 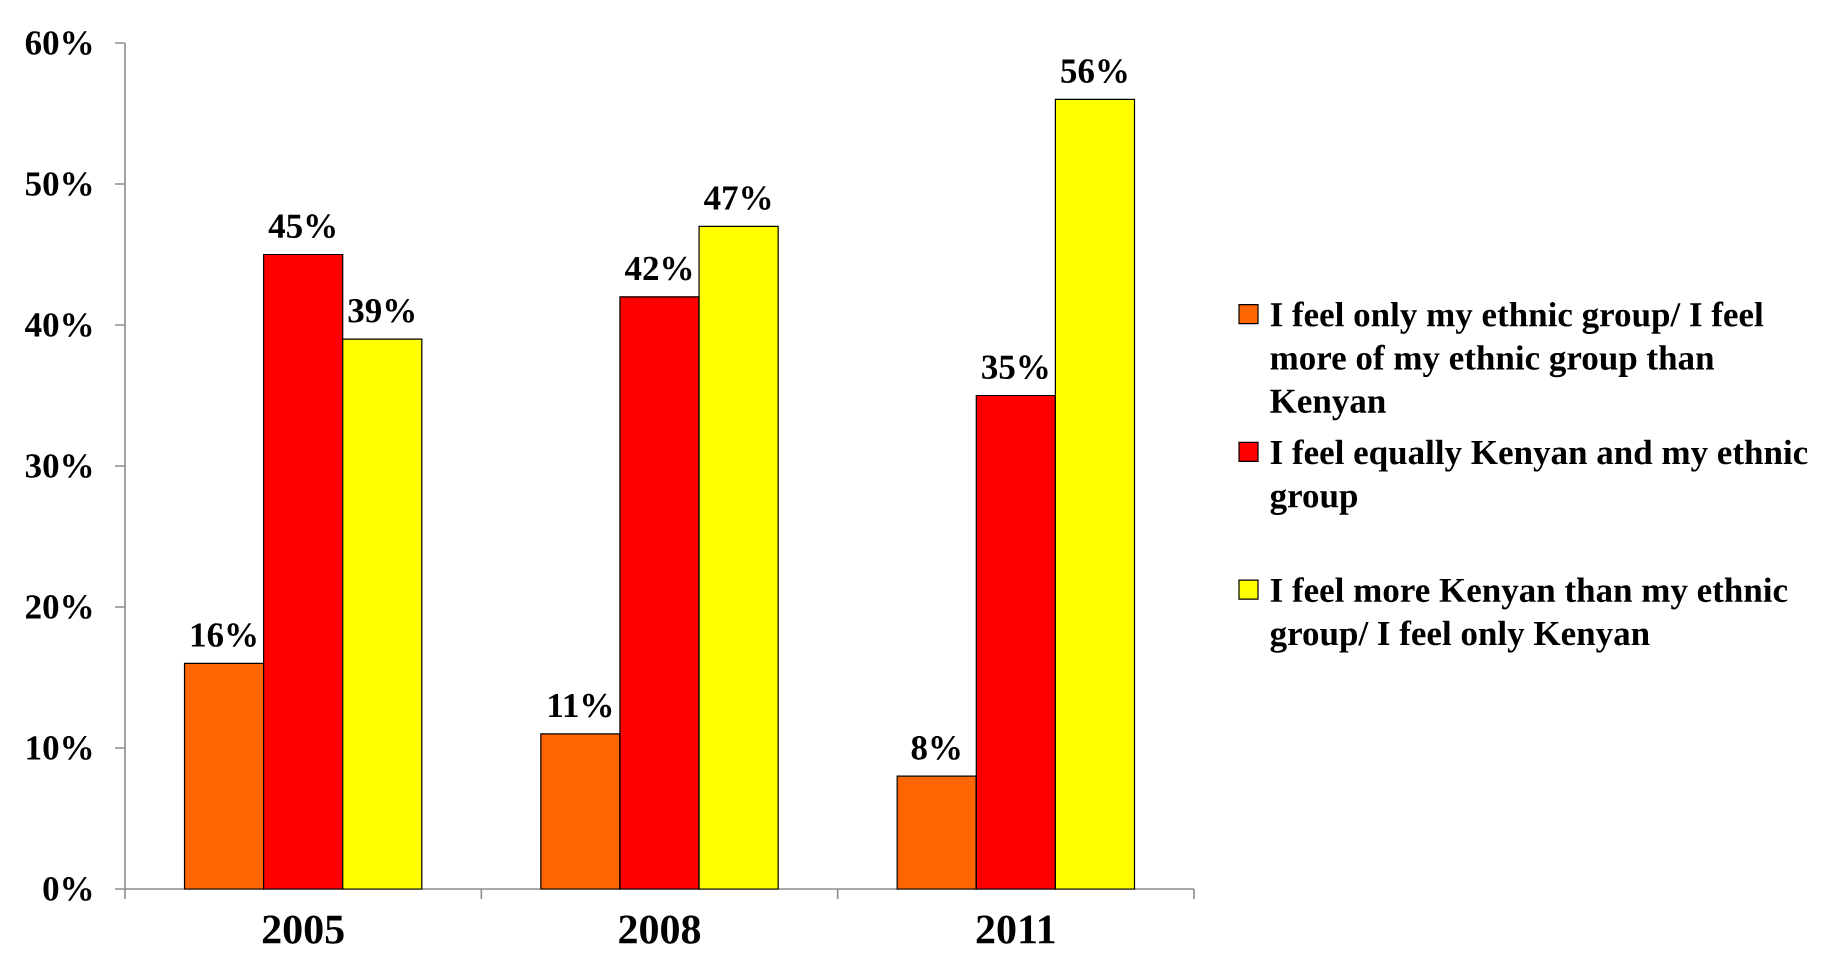 What do you see at coordinates (223, 635) in the screenshot?
I see `data-label: 16%` at bounding box center [223, 635].